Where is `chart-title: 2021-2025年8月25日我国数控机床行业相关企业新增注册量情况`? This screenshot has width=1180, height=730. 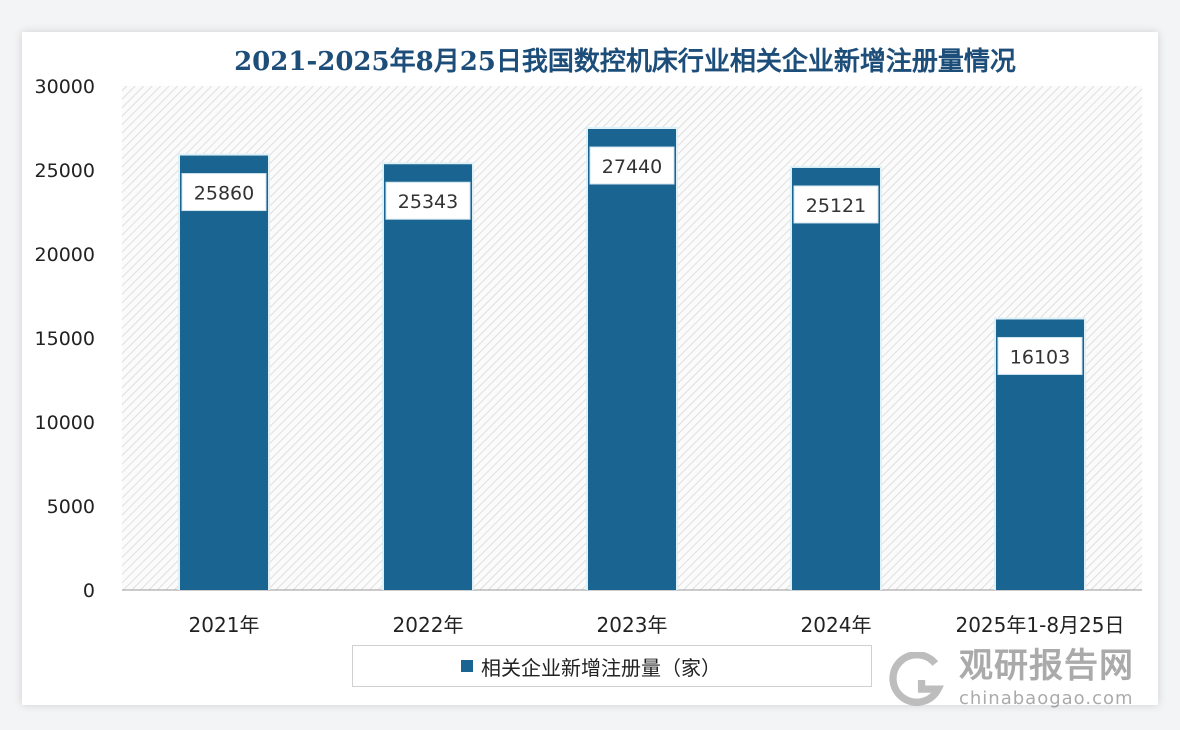 chart-title: 2021-2025年8月25日我国数控机床行业相关企业新增注册量情况 is located at coordinates (625, 62).